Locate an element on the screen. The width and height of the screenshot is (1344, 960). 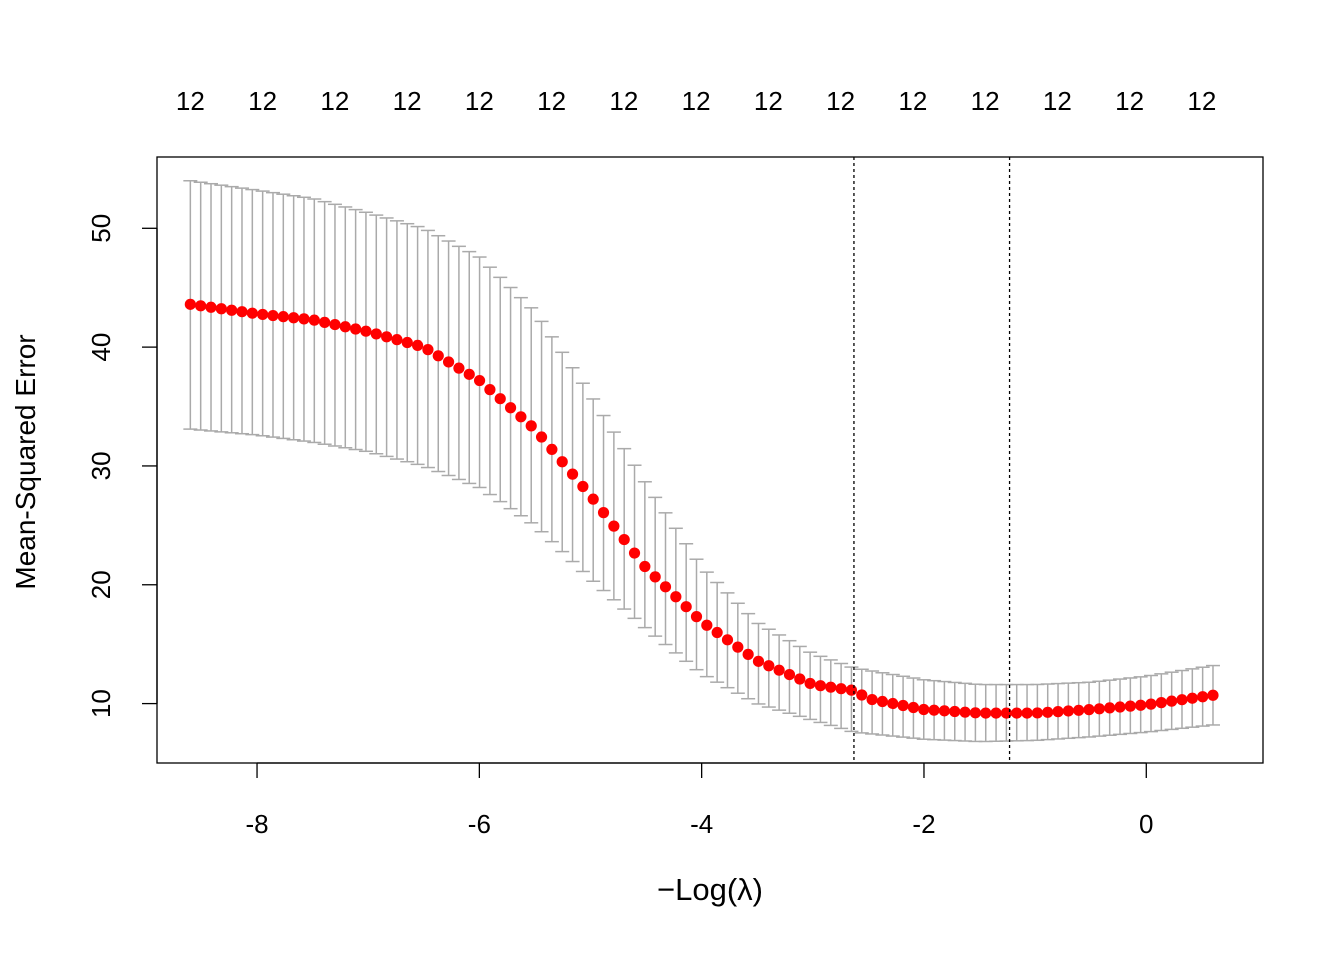
x-axis-title: −Log(λ) is located at coordinates (710, 889).